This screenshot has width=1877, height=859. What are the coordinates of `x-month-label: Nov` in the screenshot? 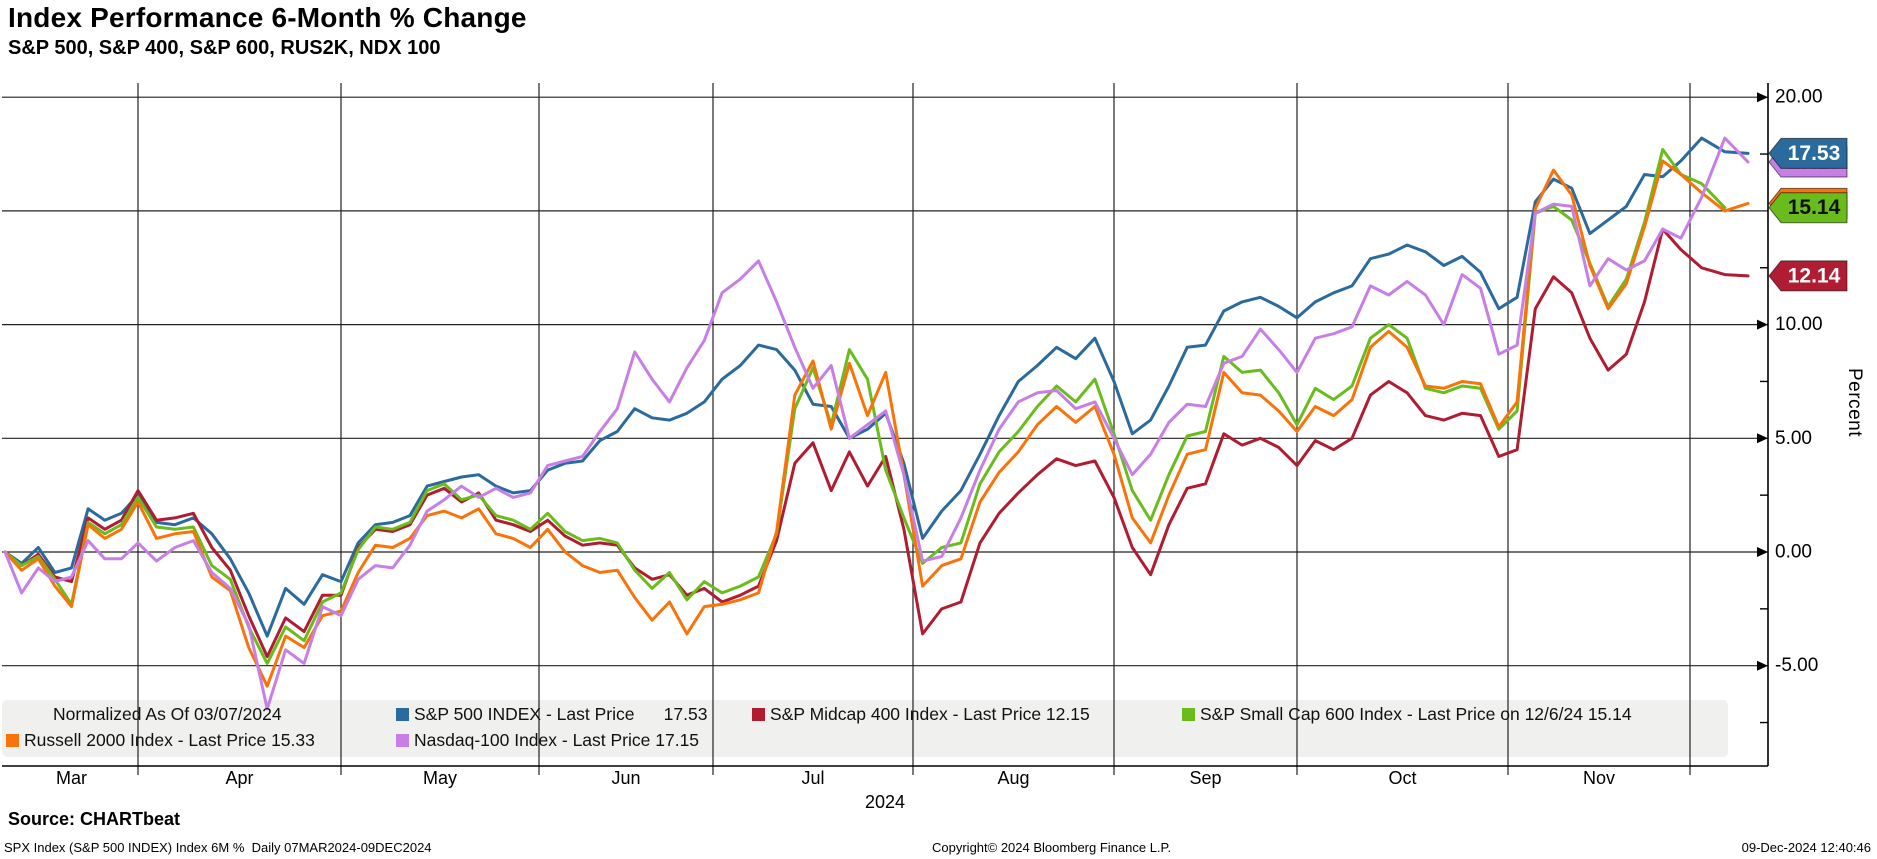 It's located at (1599, 778).